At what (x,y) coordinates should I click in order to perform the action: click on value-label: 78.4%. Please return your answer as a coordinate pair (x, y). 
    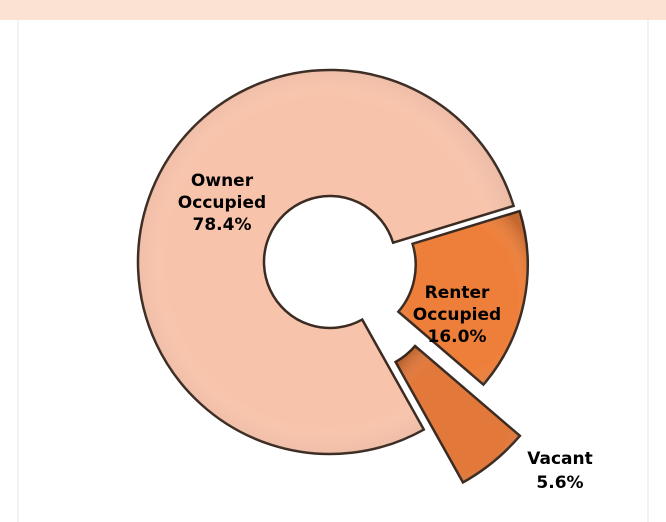
    Looking at the image, I should click on (222, 225).